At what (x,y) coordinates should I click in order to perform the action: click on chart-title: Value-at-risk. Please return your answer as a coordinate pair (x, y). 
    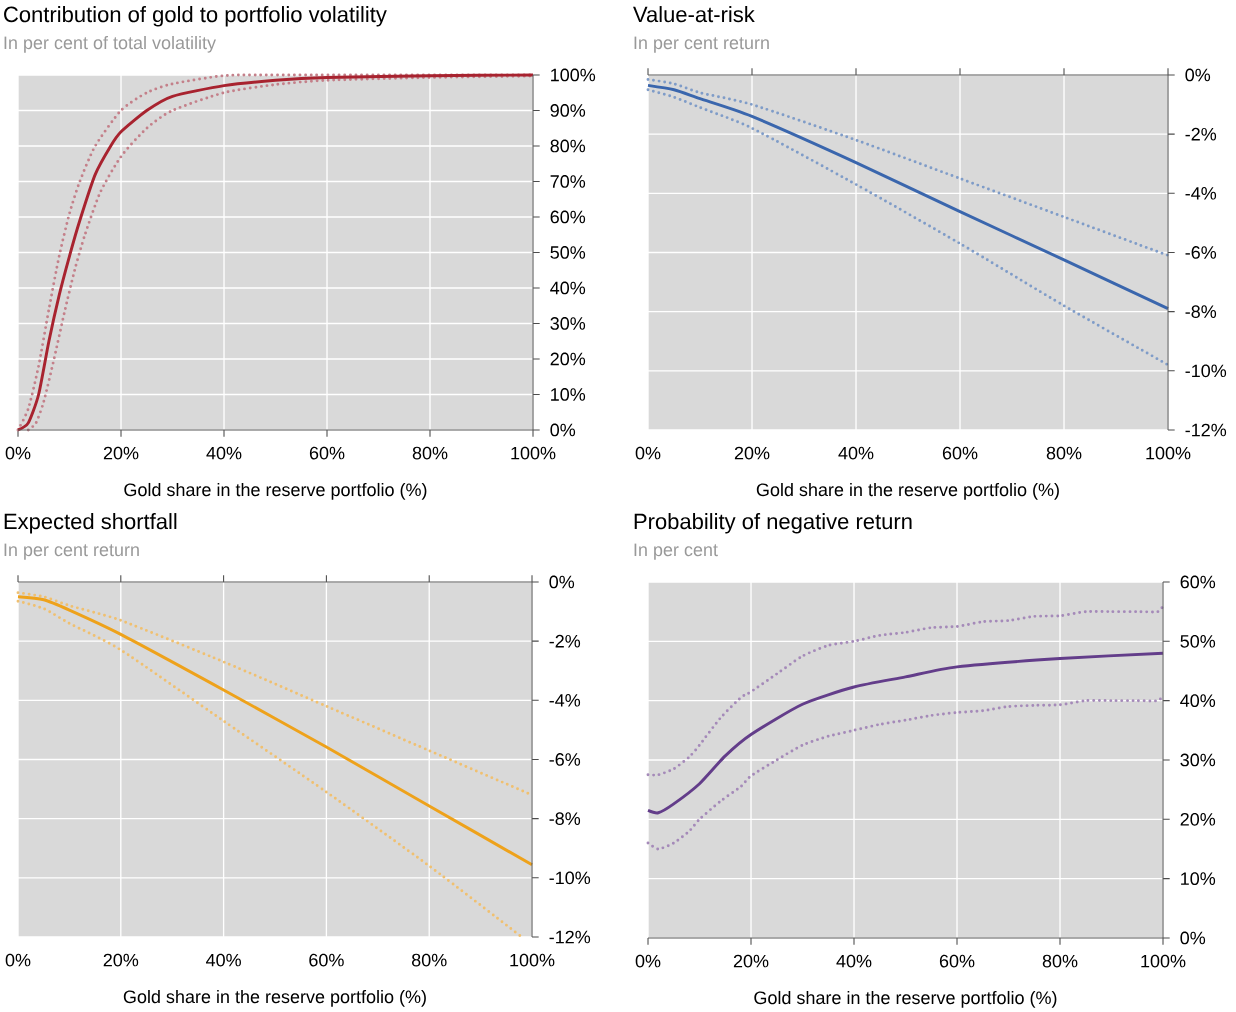
    Looking at the image, I should click on (694, 14).